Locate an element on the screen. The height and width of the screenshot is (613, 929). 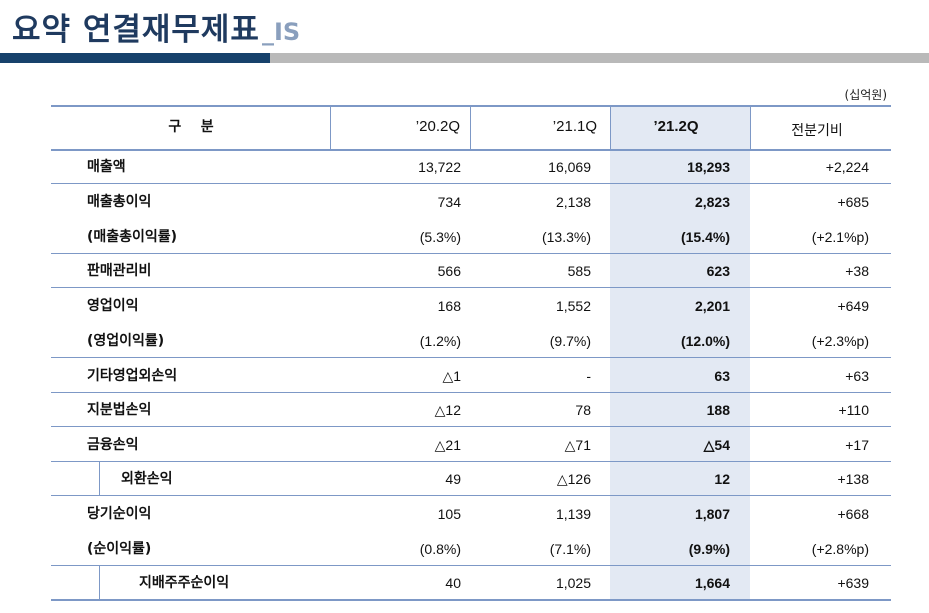
current-quarter-highlight is located at coordinates (680, 352).